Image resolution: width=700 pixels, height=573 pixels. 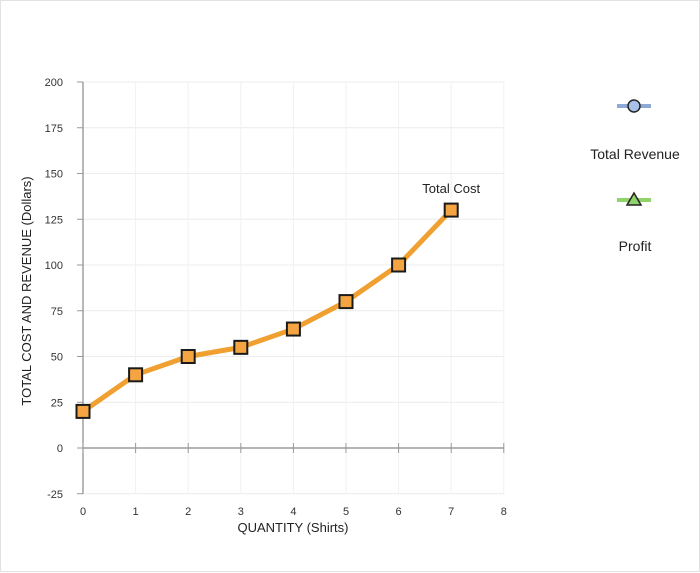 What do you see at coordinates (634, 198) in the screenshot?
I see `legend-profit-marker` at bounding box center [634, 198].